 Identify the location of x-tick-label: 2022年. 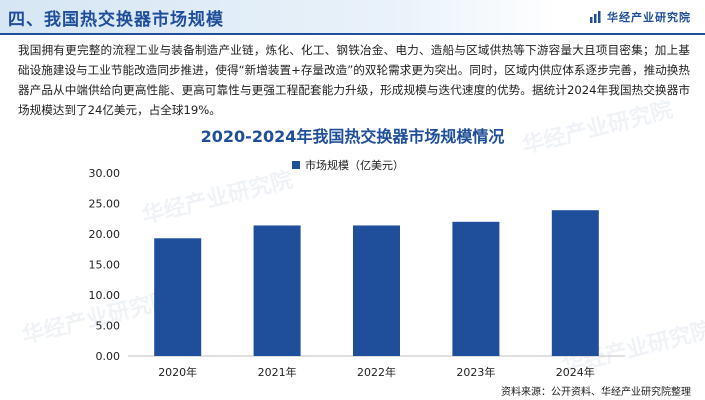
(376, 372).